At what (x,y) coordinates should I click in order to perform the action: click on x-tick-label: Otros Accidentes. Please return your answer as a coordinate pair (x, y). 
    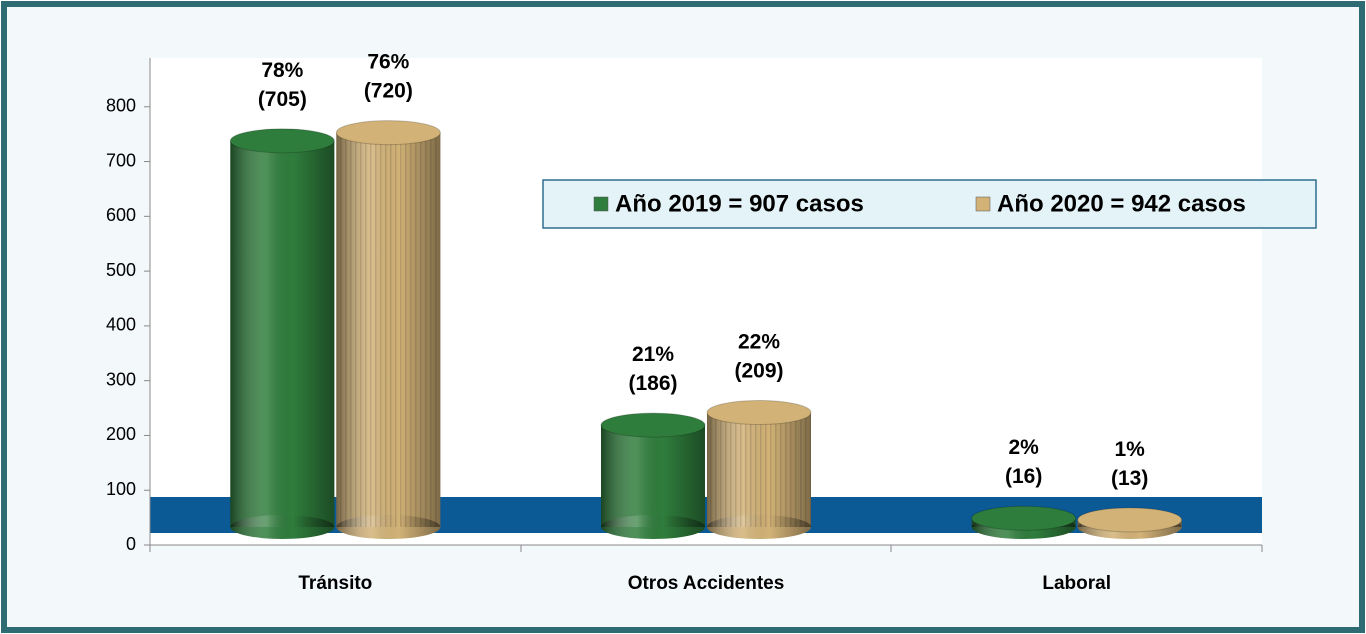
    Looking at the image, I should click on (706, 583).